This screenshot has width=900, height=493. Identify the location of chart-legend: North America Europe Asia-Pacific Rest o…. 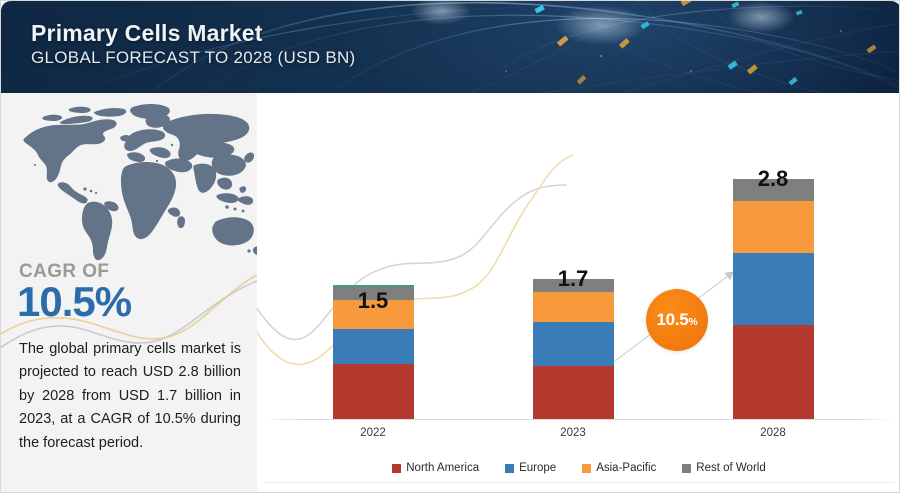
(578, 468).